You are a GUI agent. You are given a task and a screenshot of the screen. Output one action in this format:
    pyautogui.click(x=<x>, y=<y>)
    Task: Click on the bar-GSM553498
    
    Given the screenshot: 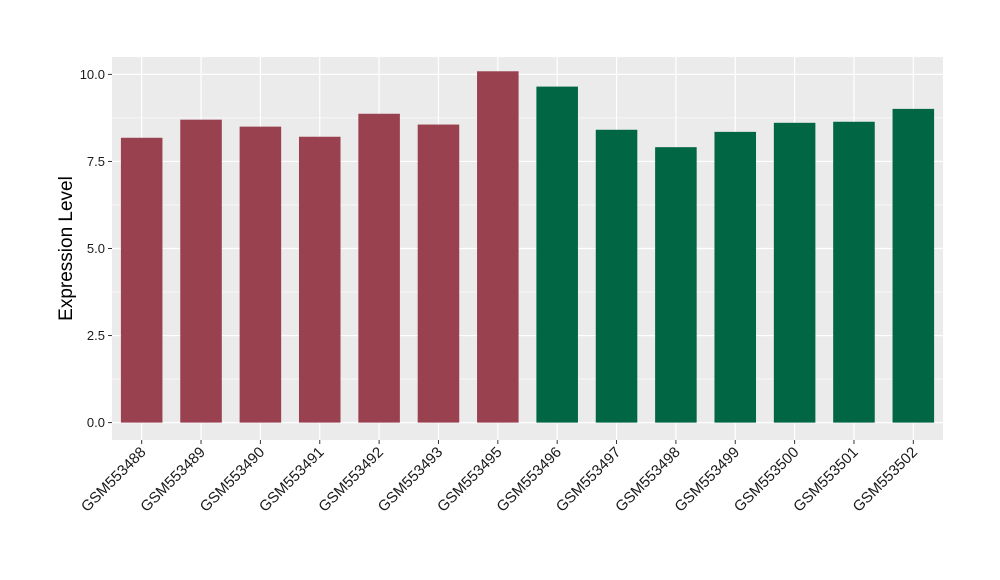 What is the action you would take?
    pyautogui.click(x=676, y=285)
    